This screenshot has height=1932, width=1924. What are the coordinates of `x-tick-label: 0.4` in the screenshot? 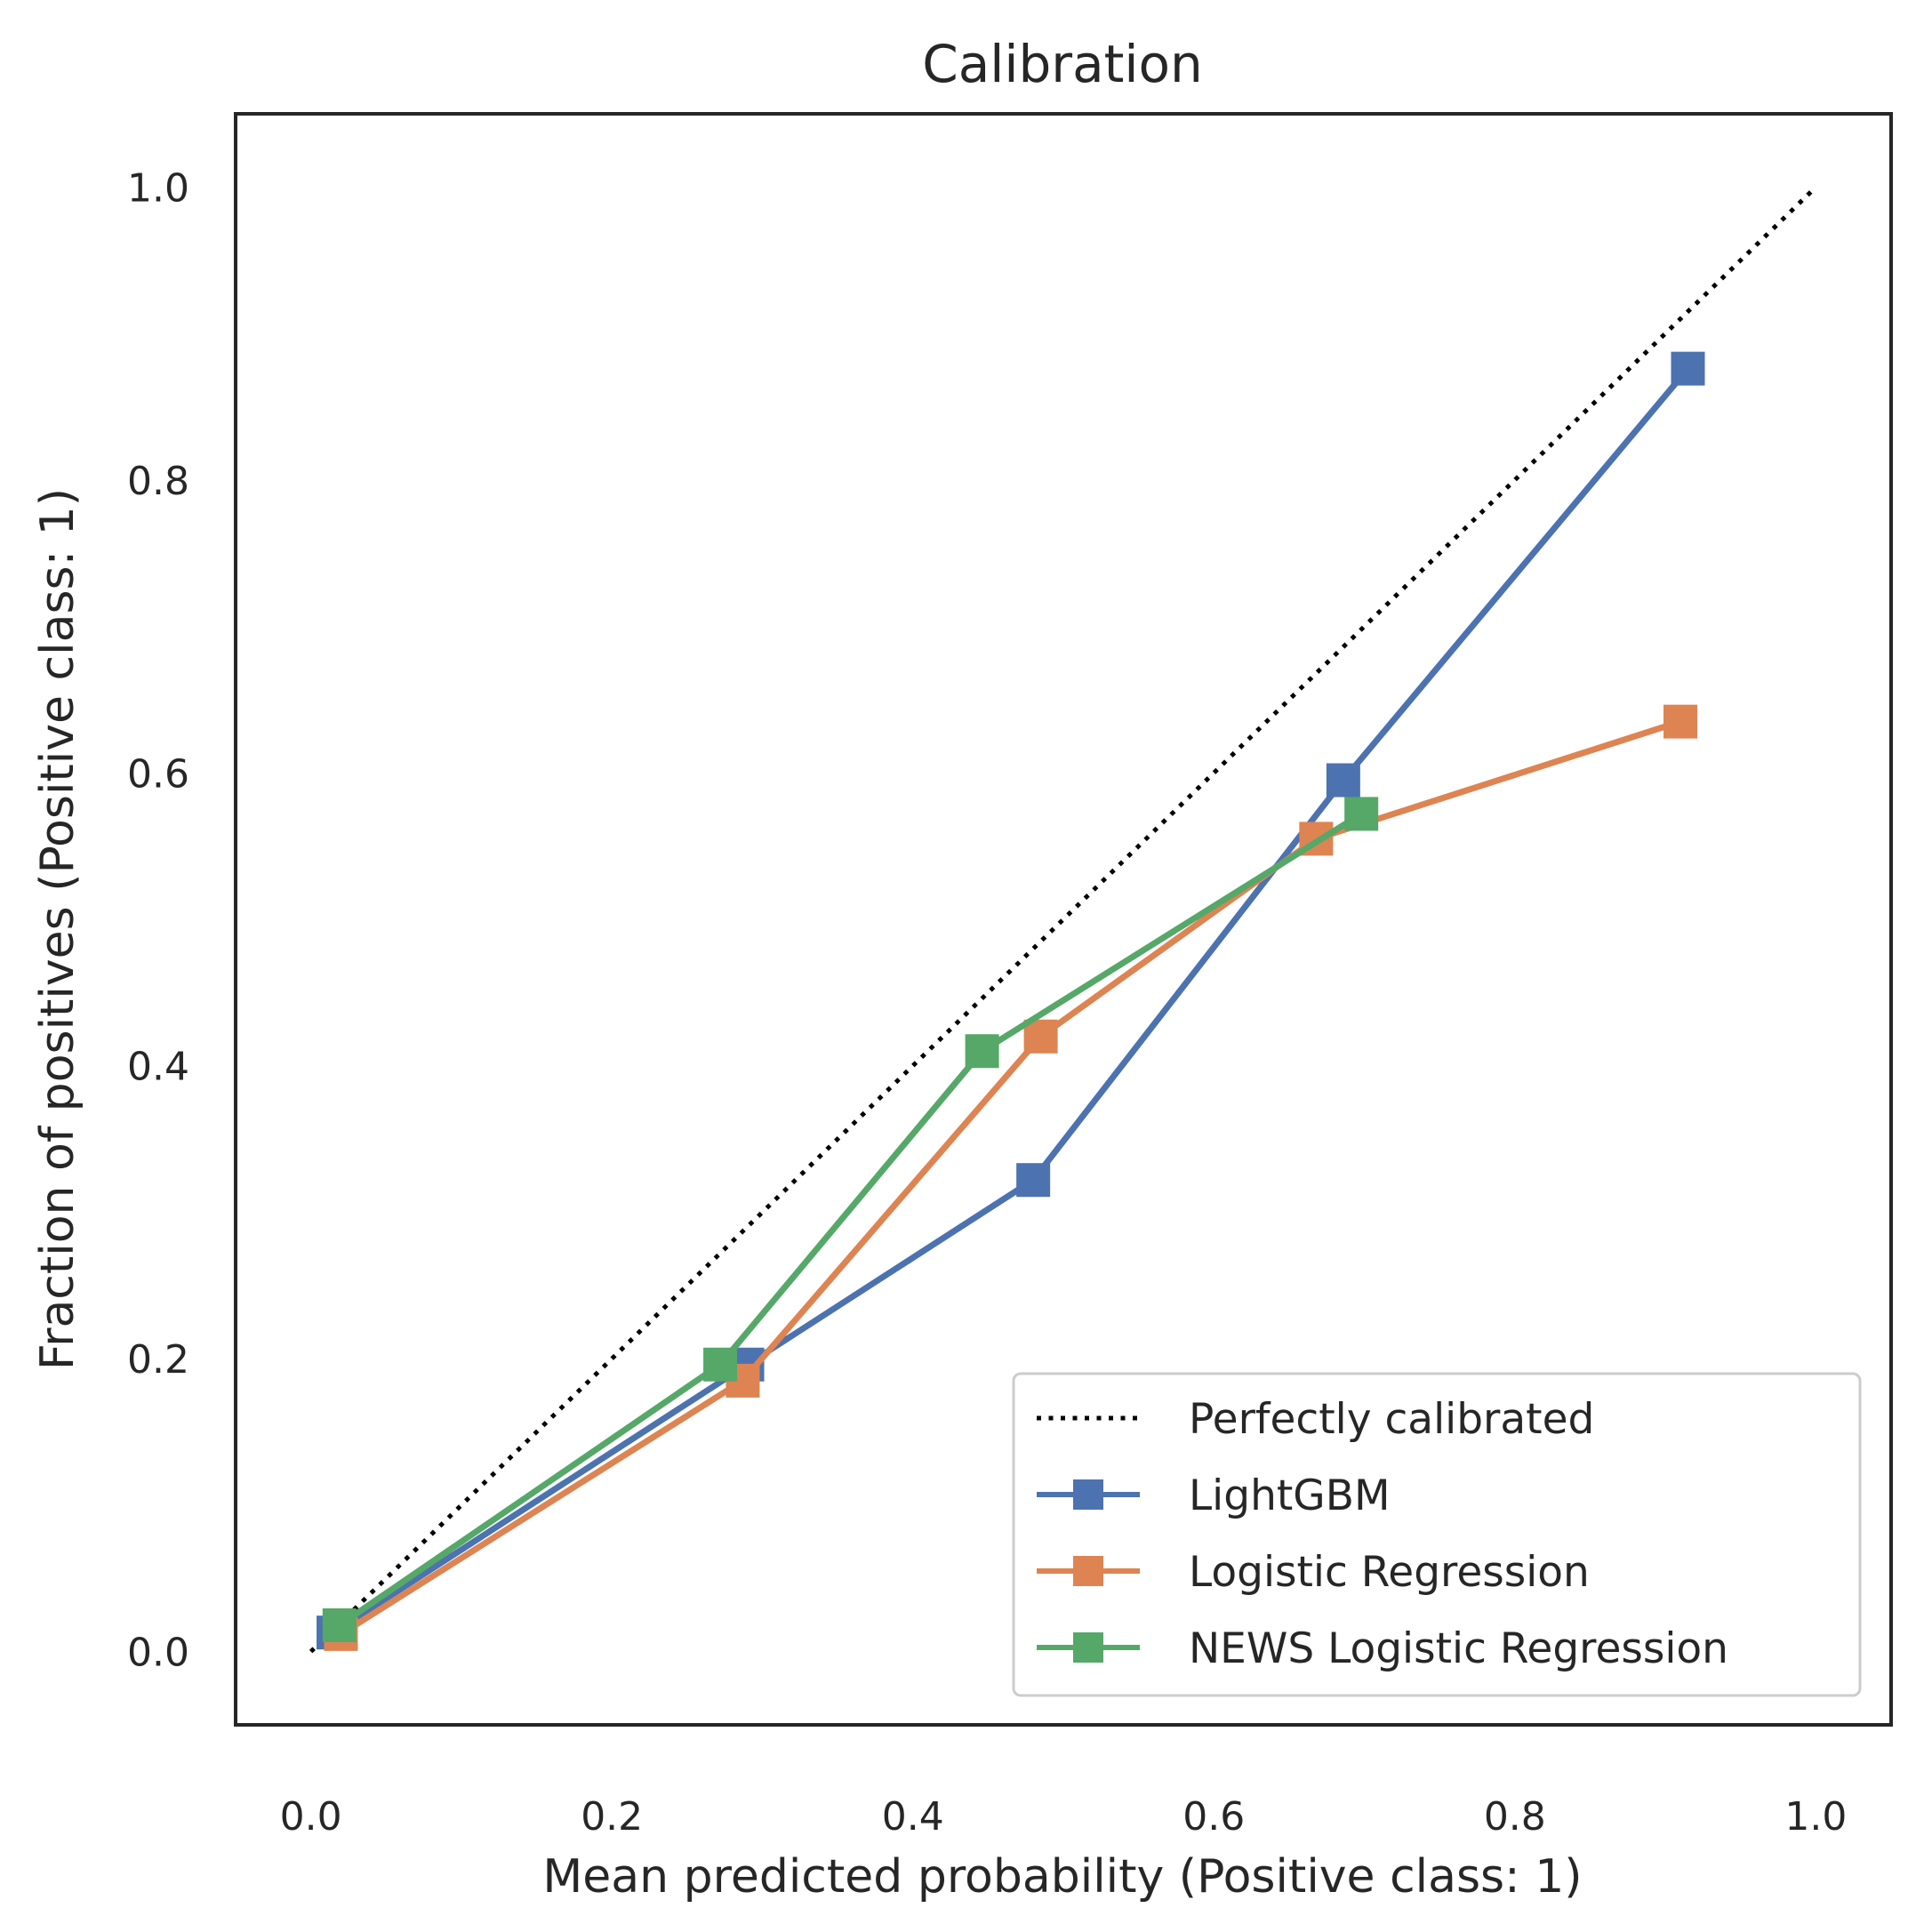 It's located at (913, 1817).